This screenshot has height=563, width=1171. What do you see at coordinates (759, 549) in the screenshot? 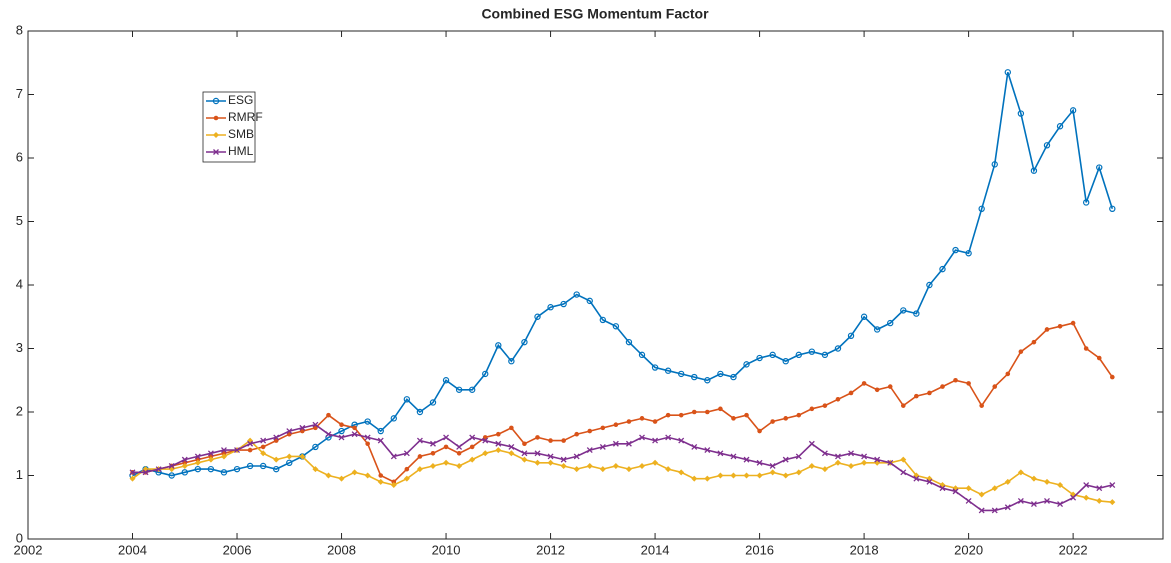
I see `x-tick-label: 2016` at bounding box center [759, 549].